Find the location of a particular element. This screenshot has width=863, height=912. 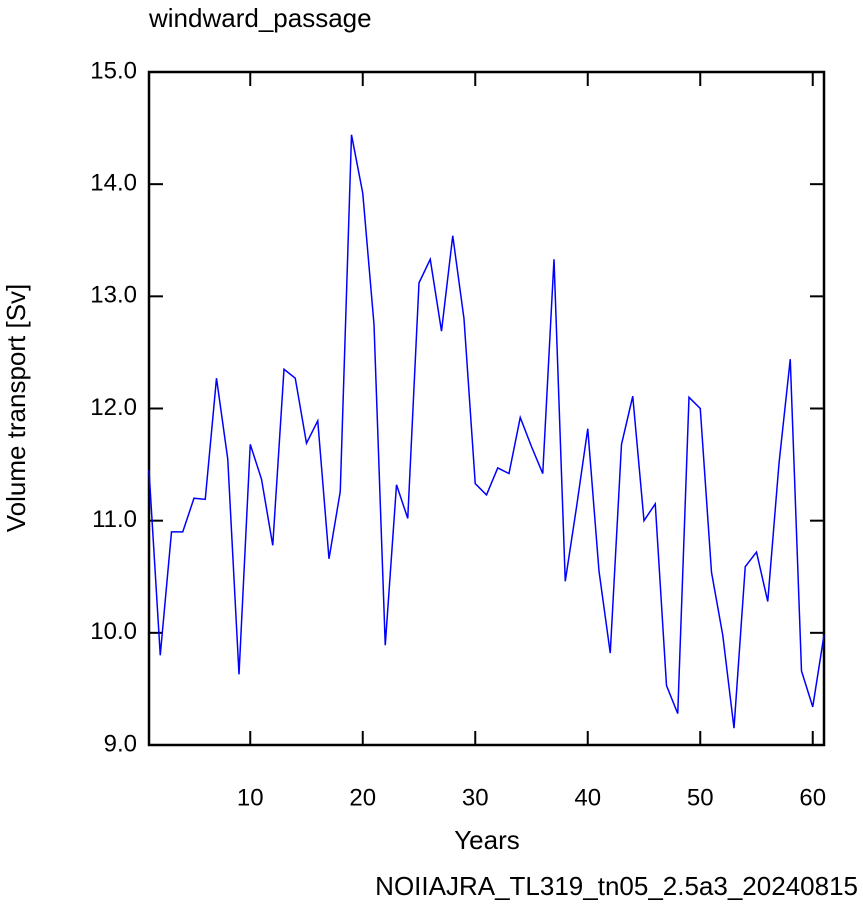

x-tick-label: 30 is located at coordinates (475, 797).